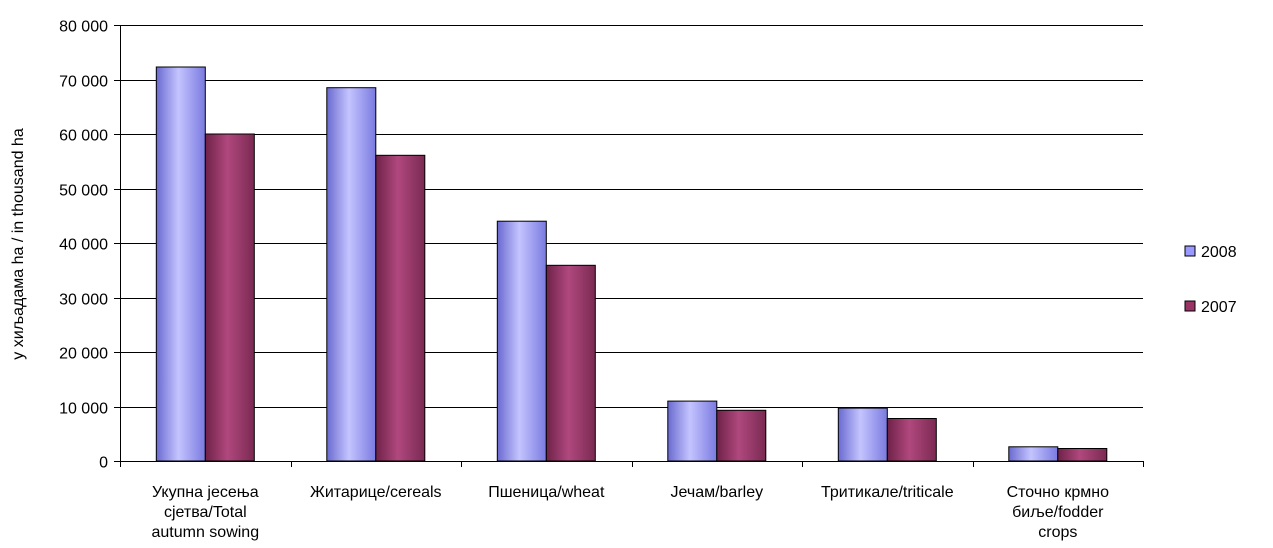  I want to click on legend-swatch-2007, so click(1190, 306).